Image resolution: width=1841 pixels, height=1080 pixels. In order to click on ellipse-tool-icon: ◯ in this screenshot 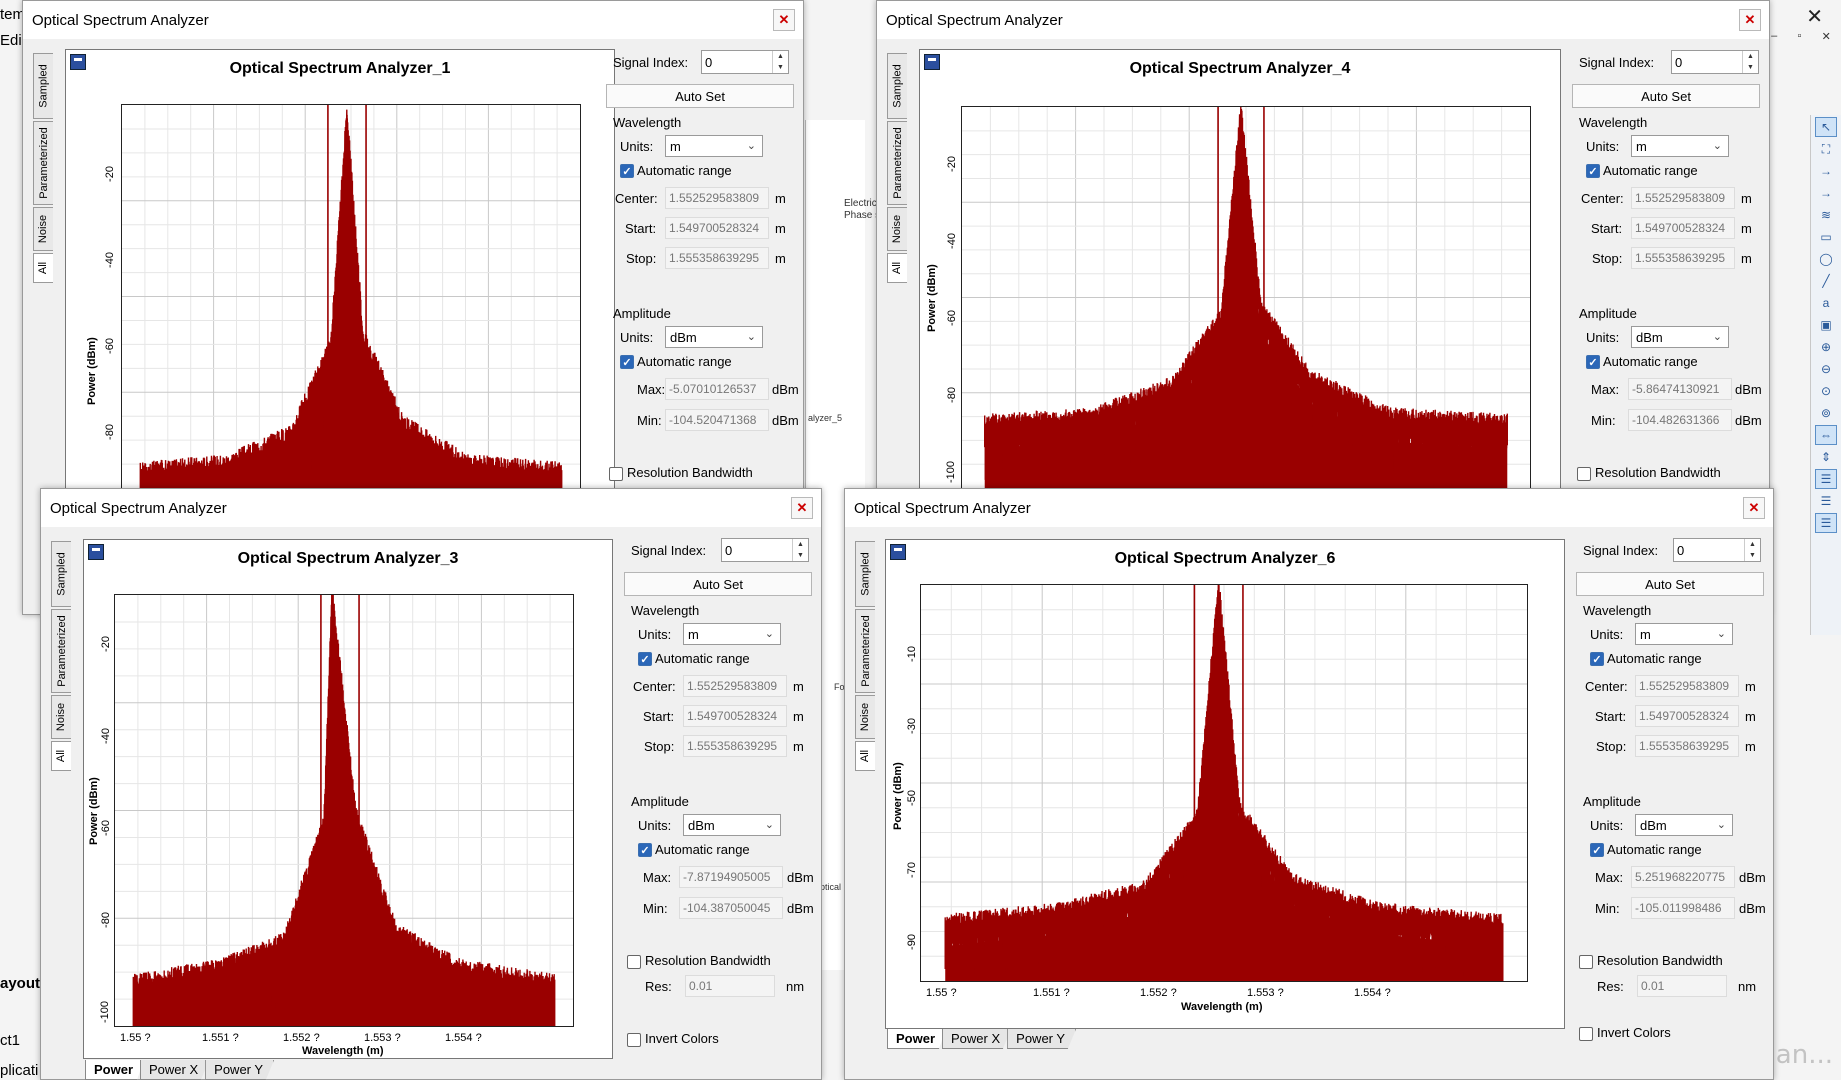, I will do `click(1826, 259)`.